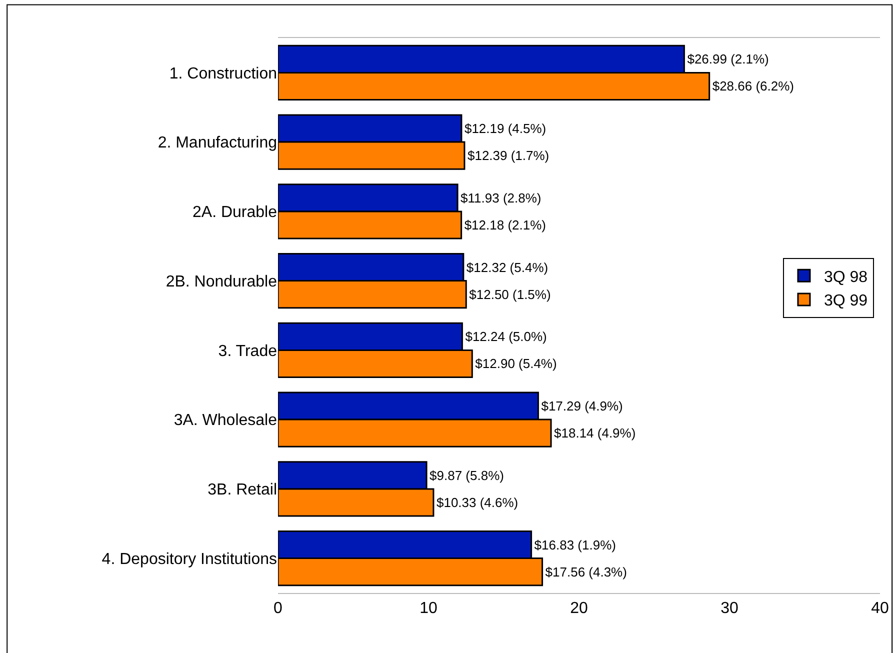  Describe the element at coordinates (217, 143) in the screenshot. I see `y-tick-label: 2. Manufacturing` at that location.